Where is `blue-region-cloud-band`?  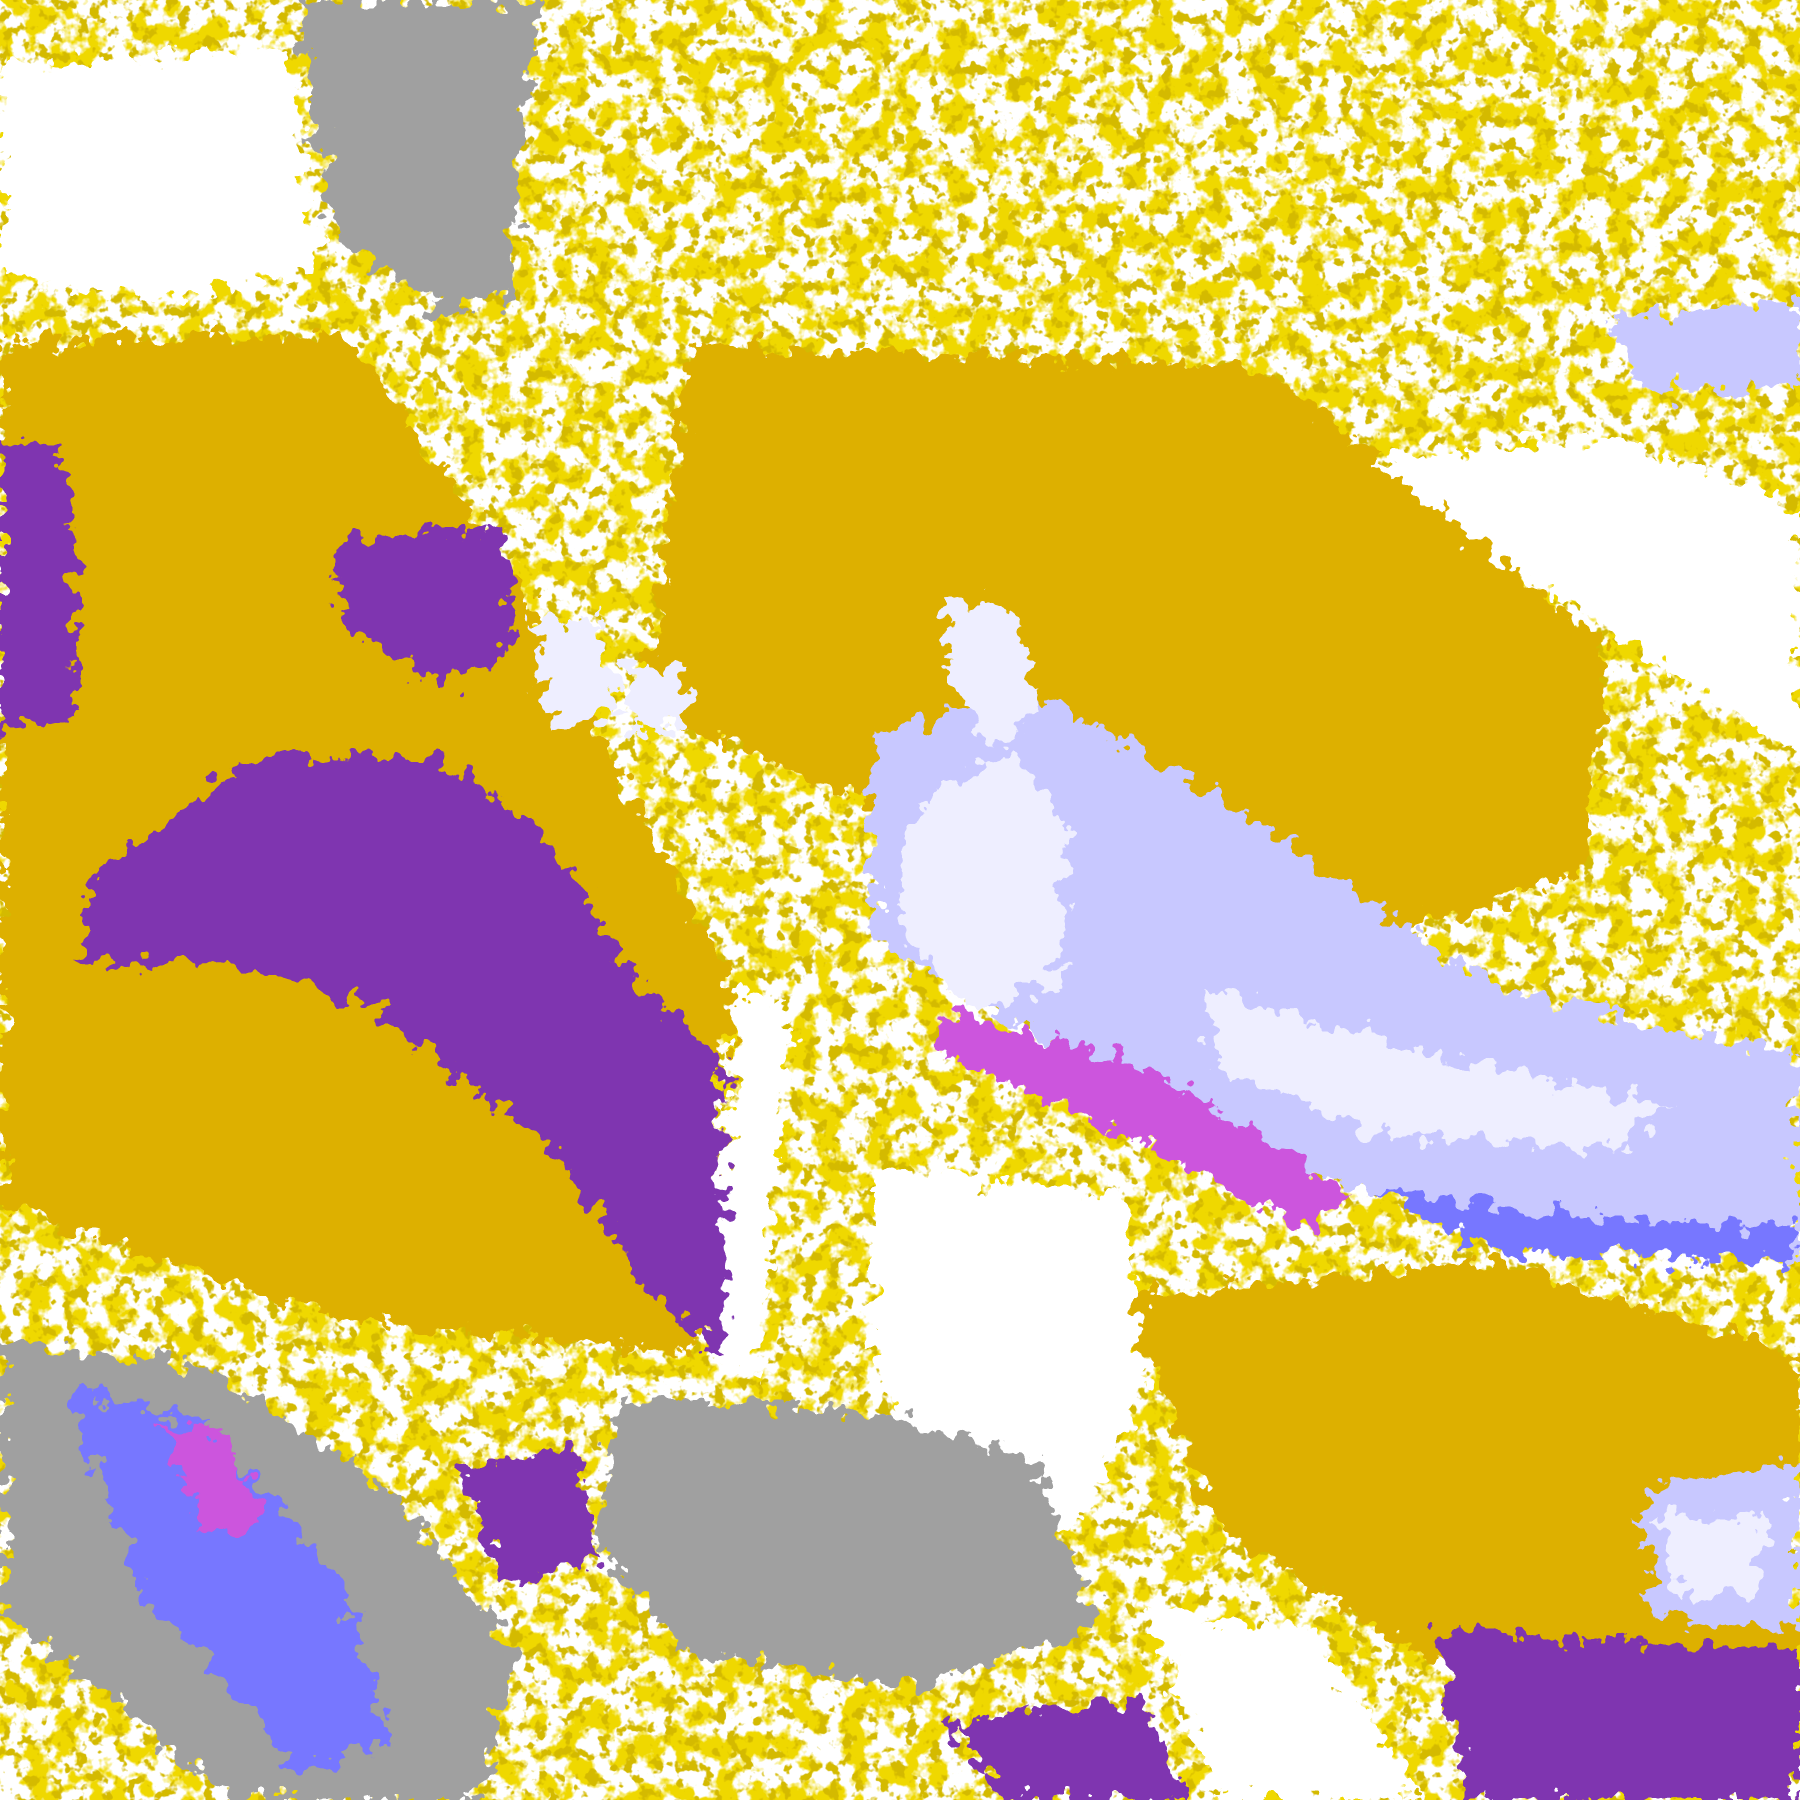 blue-region-cloud-band is located at coordinates (1588, 1228).